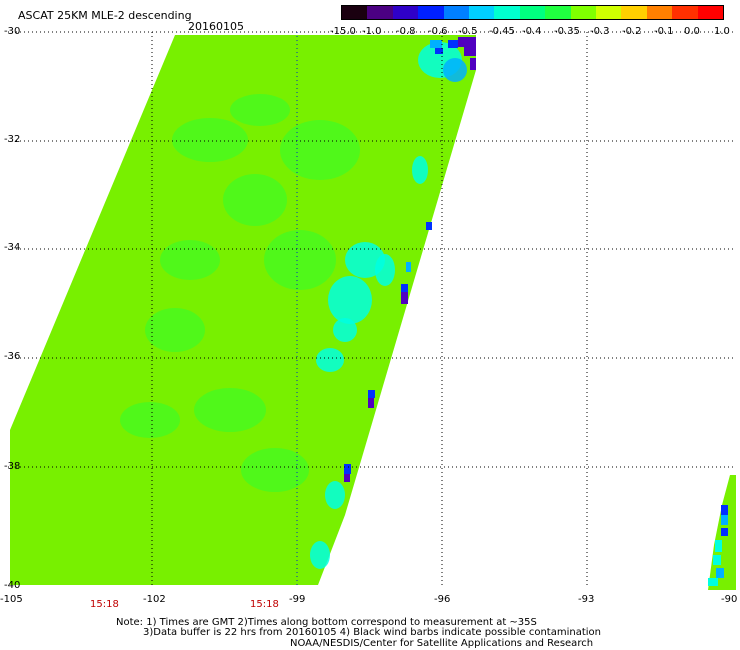  What do you see at coordinates (12, 356) in the screenshot?
I see `lat-label: -36` at bounding box center [12, 356].